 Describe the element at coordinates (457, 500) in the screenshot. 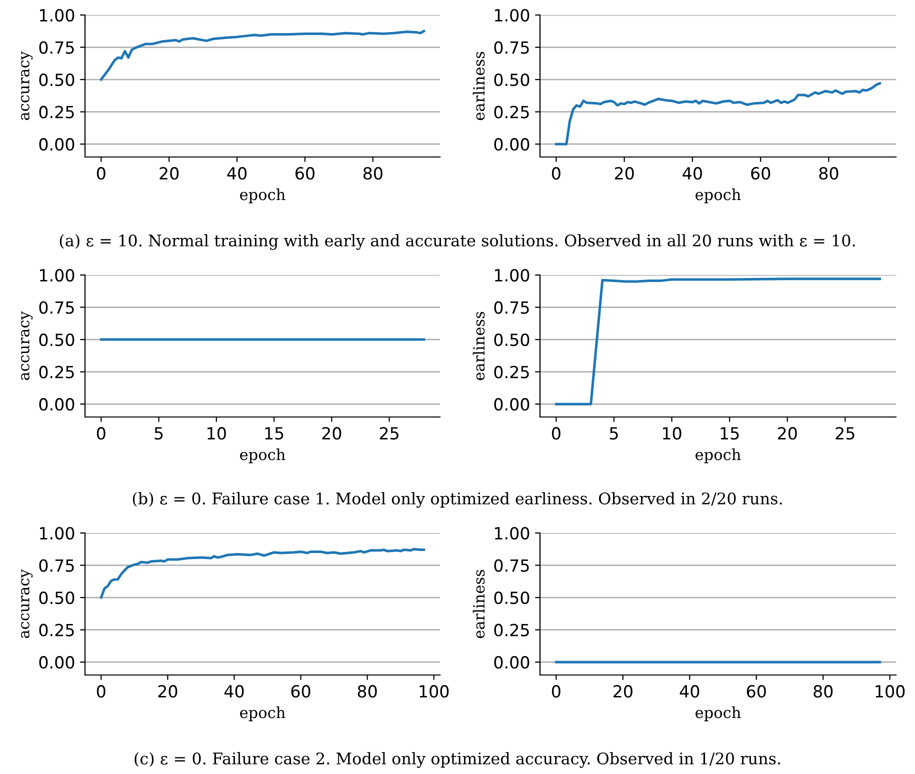

I see `text: (b) ε = 0. Failure case 1. Model only optimized earliness. Observed in 2/20 runs.` at that location.